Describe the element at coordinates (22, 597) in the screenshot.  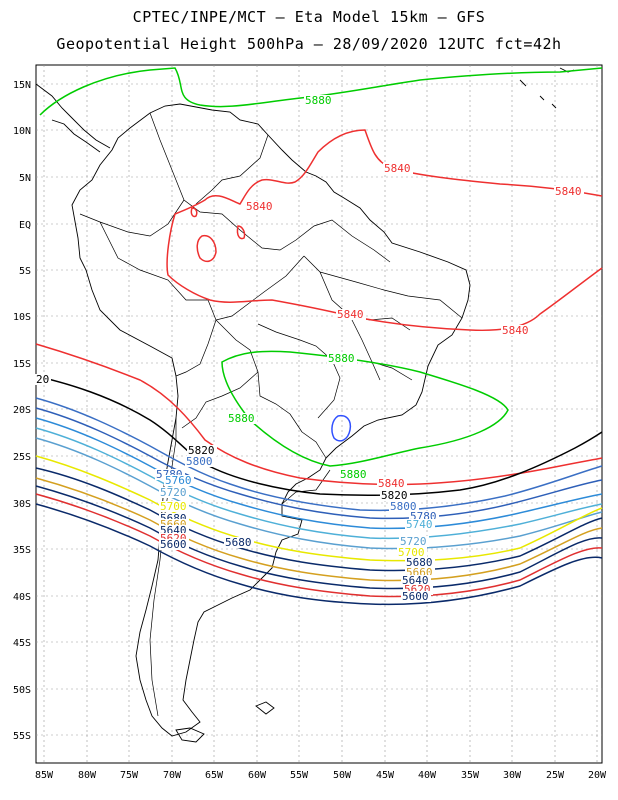
I see `lat-tick-label: 40S` at that location.